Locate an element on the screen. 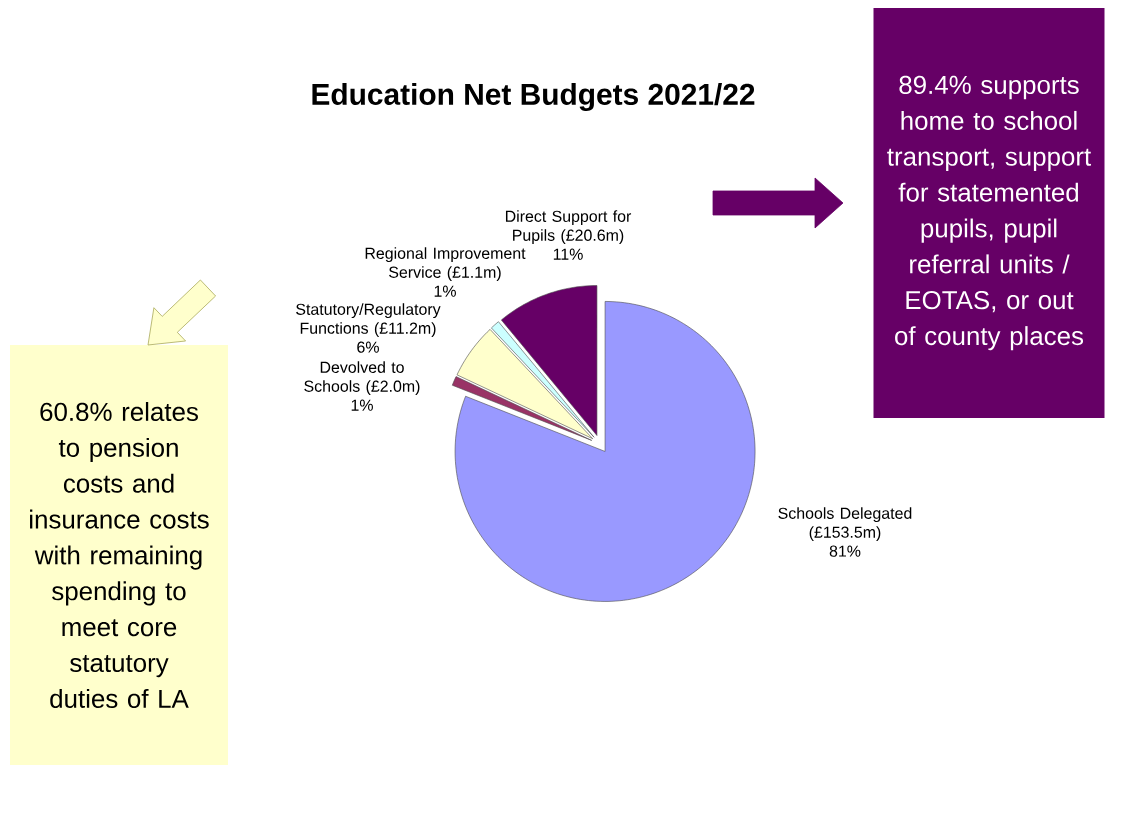 This screenshot has width=1123, height=832. slice-label: Schools Delegated (£153.5m) is located at coordinates (845, 524).